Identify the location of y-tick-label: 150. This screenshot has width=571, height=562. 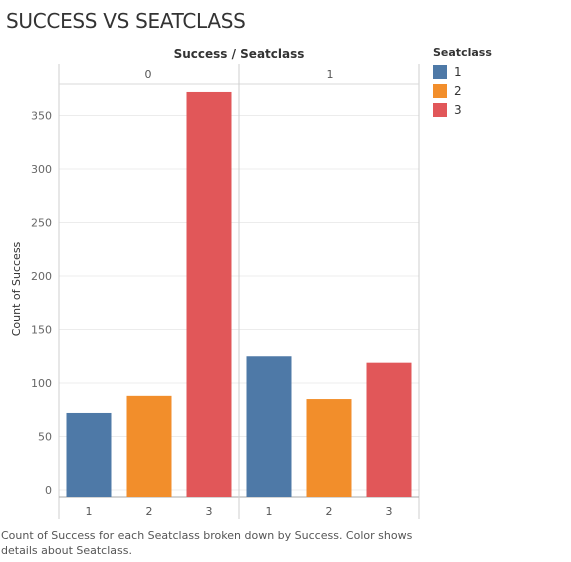
(41, 330).